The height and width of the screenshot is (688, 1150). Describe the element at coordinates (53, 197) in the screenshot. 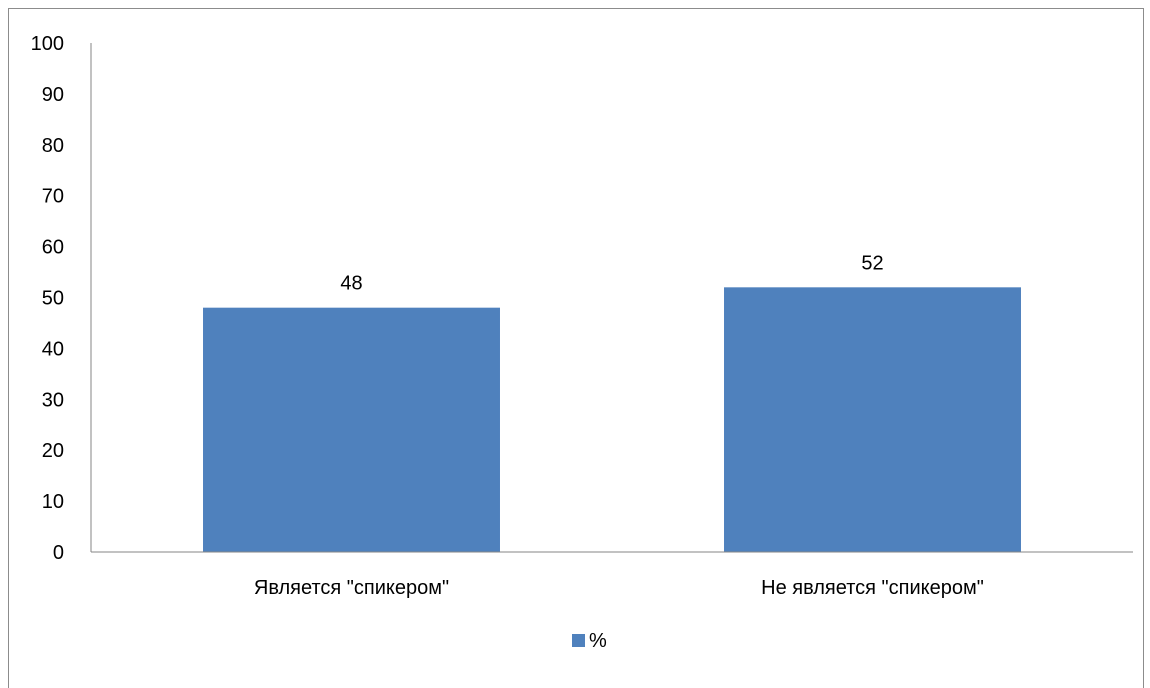

I see `y-tick-label: 70` at that location.